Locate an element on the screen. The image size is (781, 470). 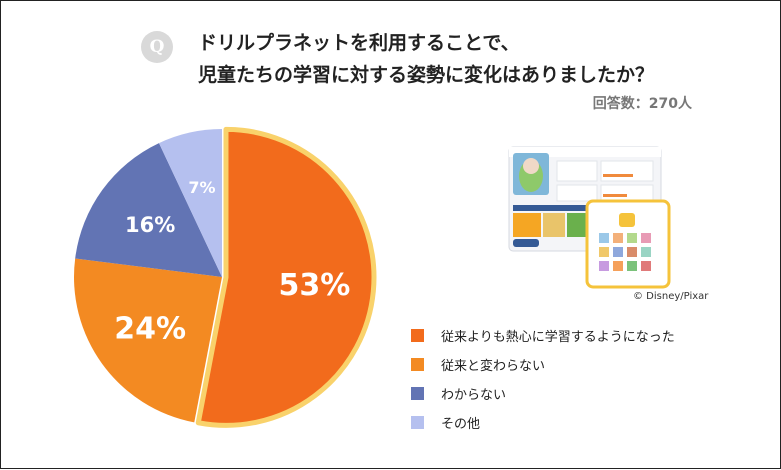
legend-label: 従来と変わらない is located at coordinates (493, 366).